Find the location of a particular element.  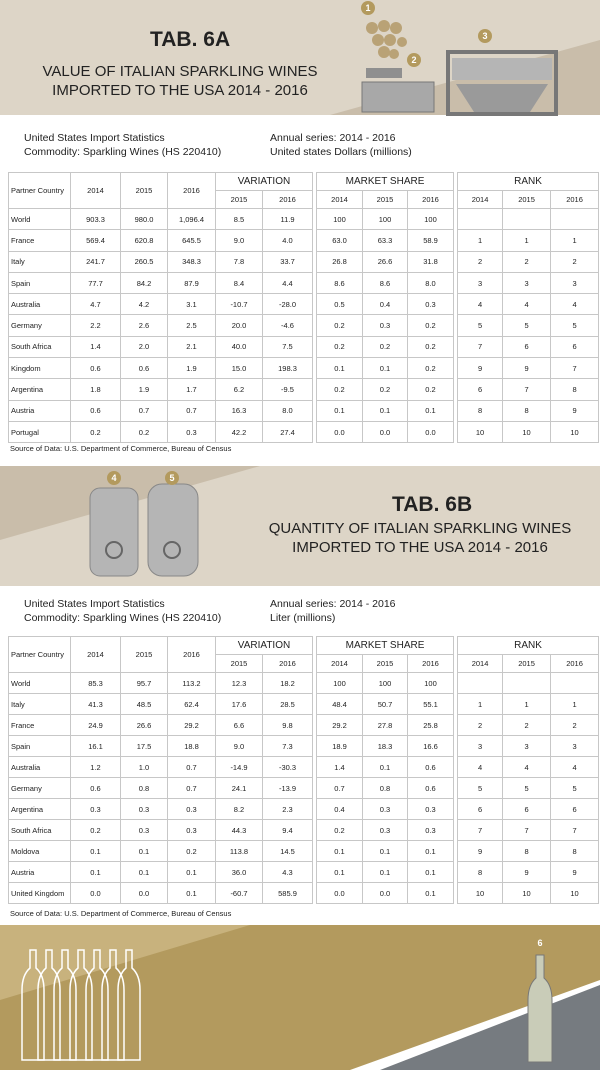

cell: 10 is located at coordinates (575, 893).